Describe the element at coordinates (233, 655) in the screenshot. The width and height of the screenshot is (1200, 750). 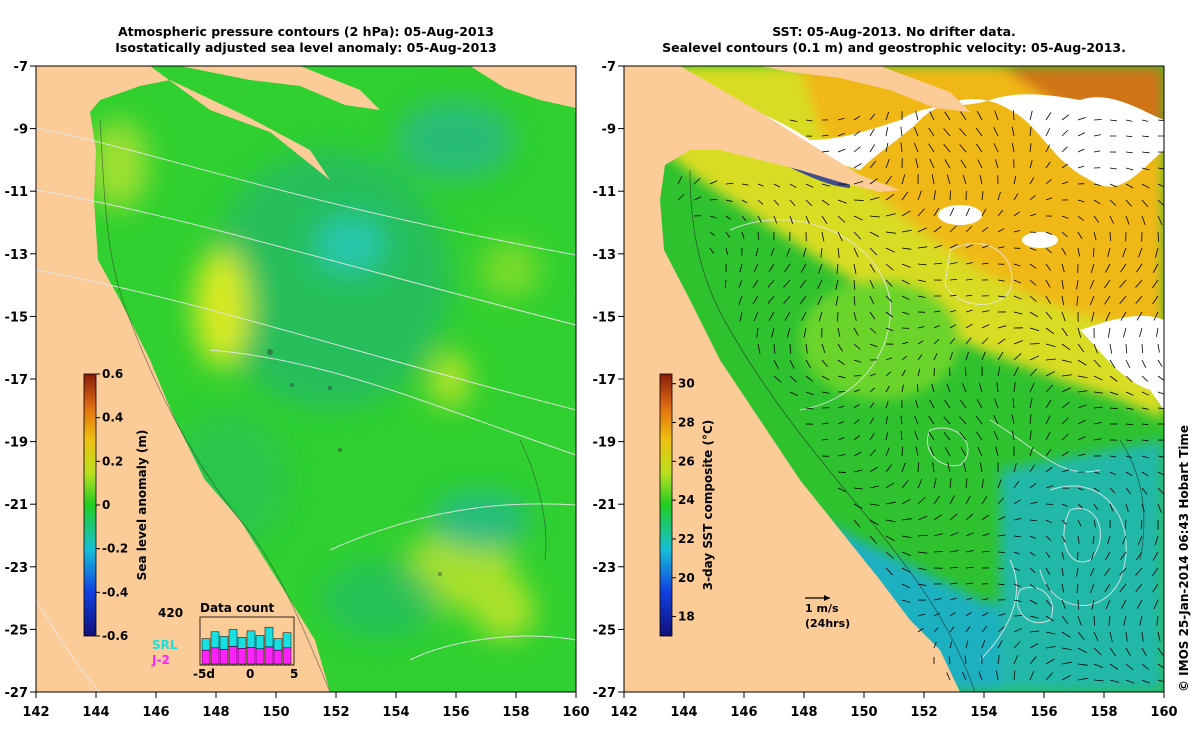
I see `data-count-bar-j2` at that location.